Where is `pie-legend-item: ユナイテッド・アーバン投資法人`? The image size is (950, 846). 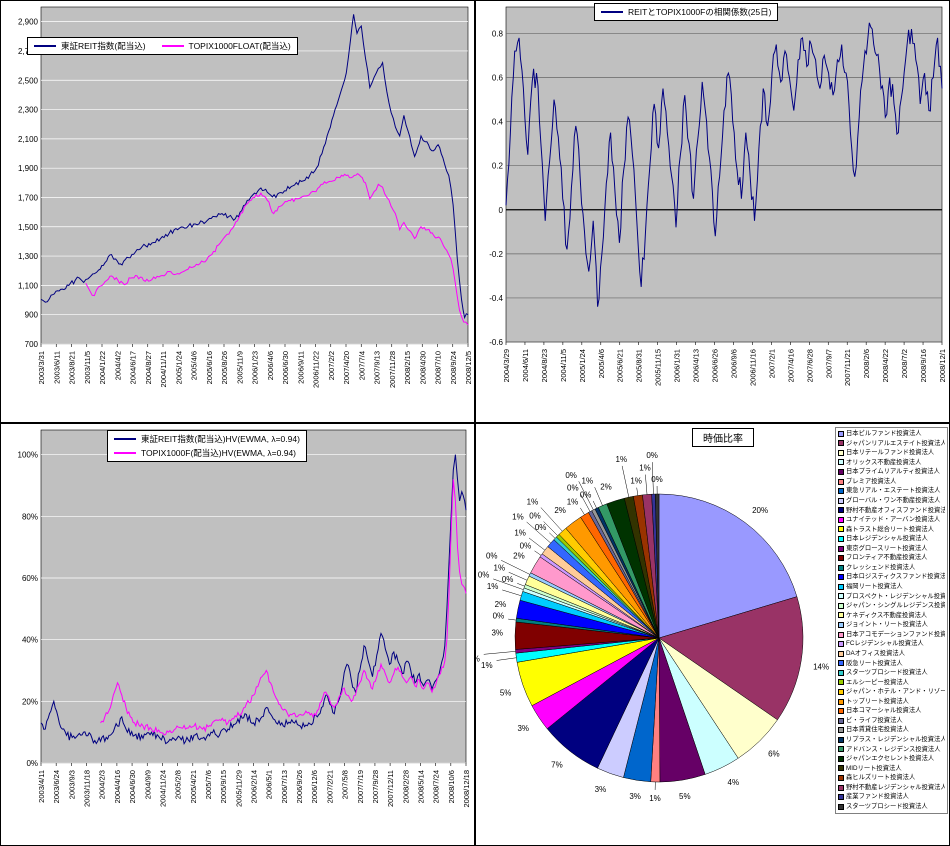
pie-legend-item: ユナイテッド・アーバン投資法人 is located at coordinates (891, 520).